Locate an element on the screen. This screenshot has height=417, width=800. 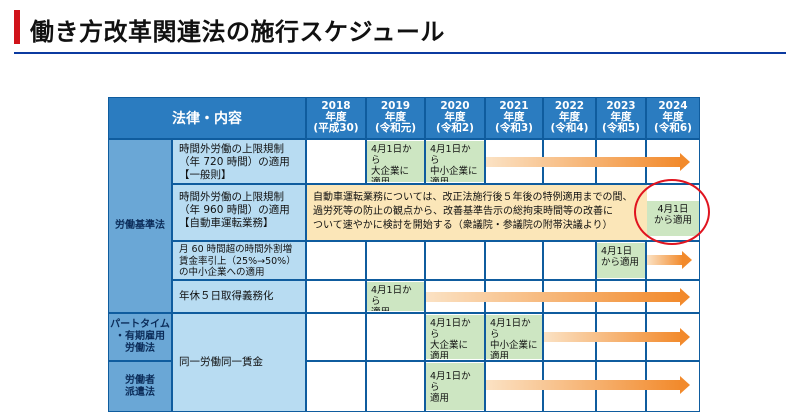
box-general-sme: 4月1日から 中小企業に 適用 is located at coordinates (455, 161).